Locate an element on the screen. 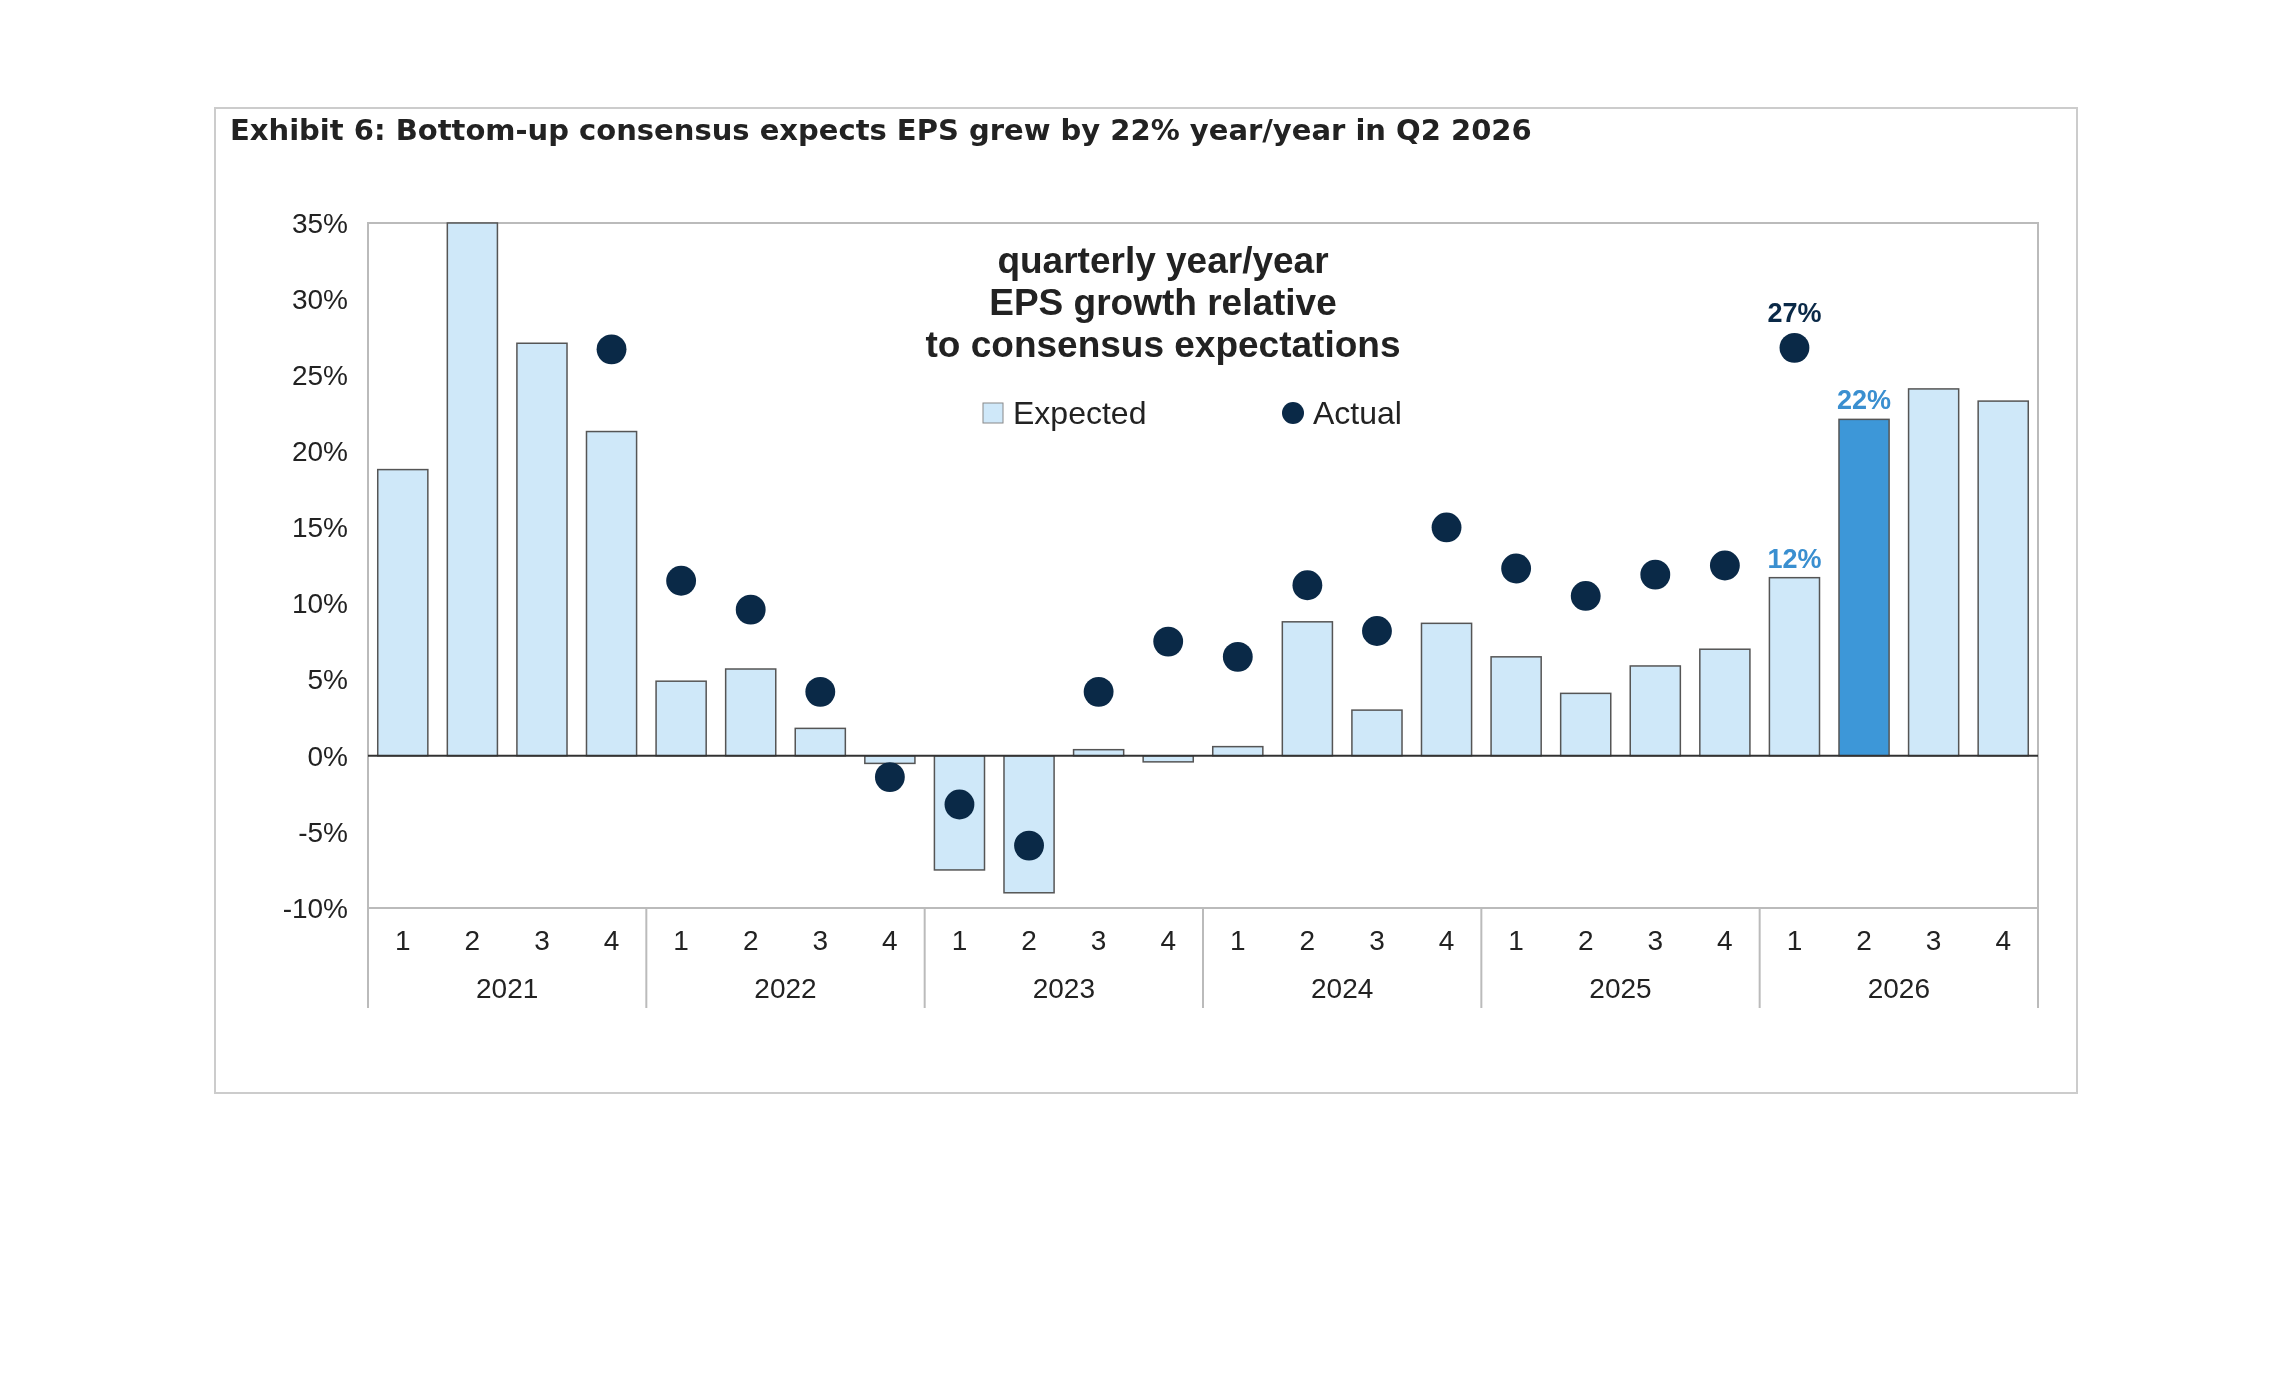  y-tick-label: 5% is located at coordinates (327, 680).